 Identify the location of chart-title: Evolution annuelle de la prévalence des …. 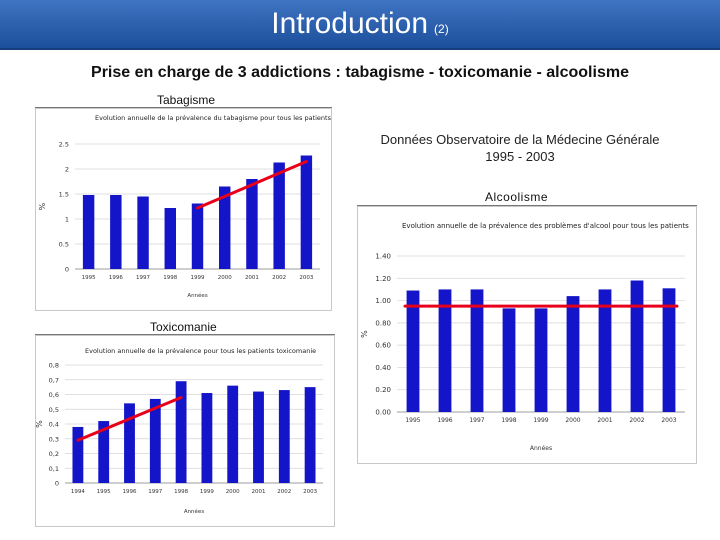
(545, 226).